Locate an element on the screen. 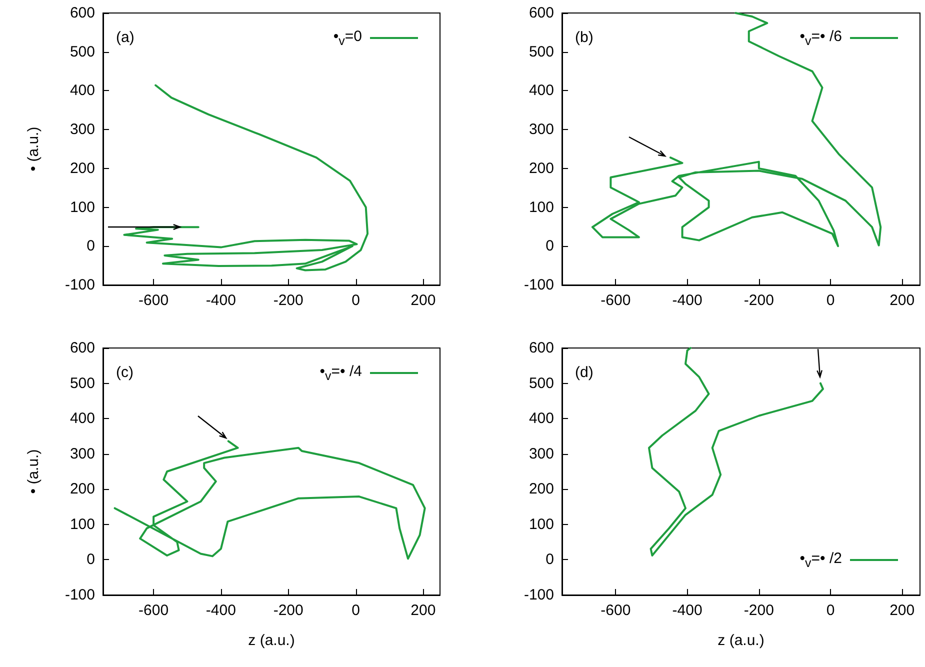 This screenshot has height=667, width=925. legend-label: •$_{v}$=• /6 is located at coordinates (821, 38).